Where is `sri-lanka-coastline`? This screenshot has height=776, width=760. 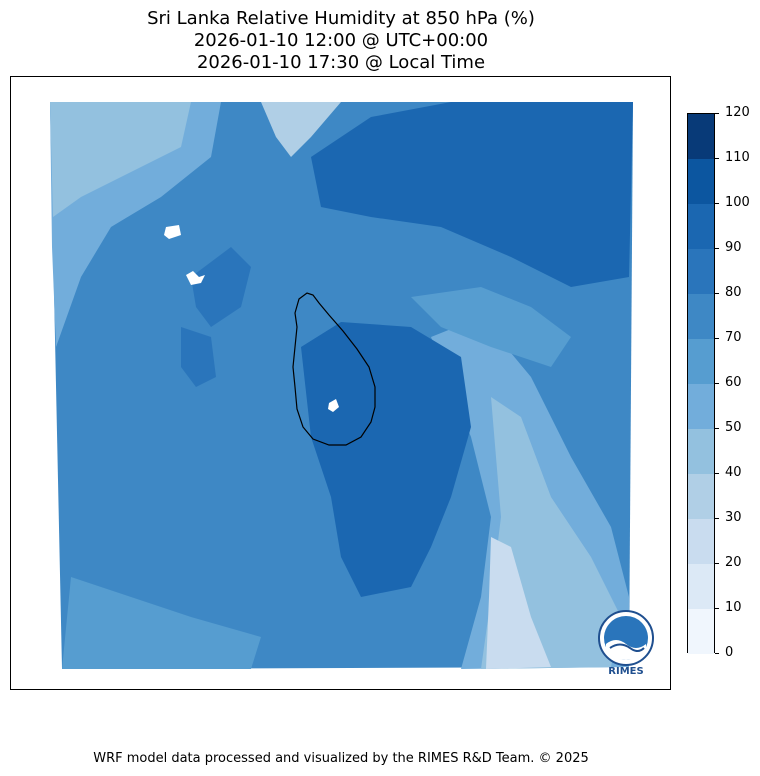 sri-lanka-coastline is located at coordinates (334, 369).